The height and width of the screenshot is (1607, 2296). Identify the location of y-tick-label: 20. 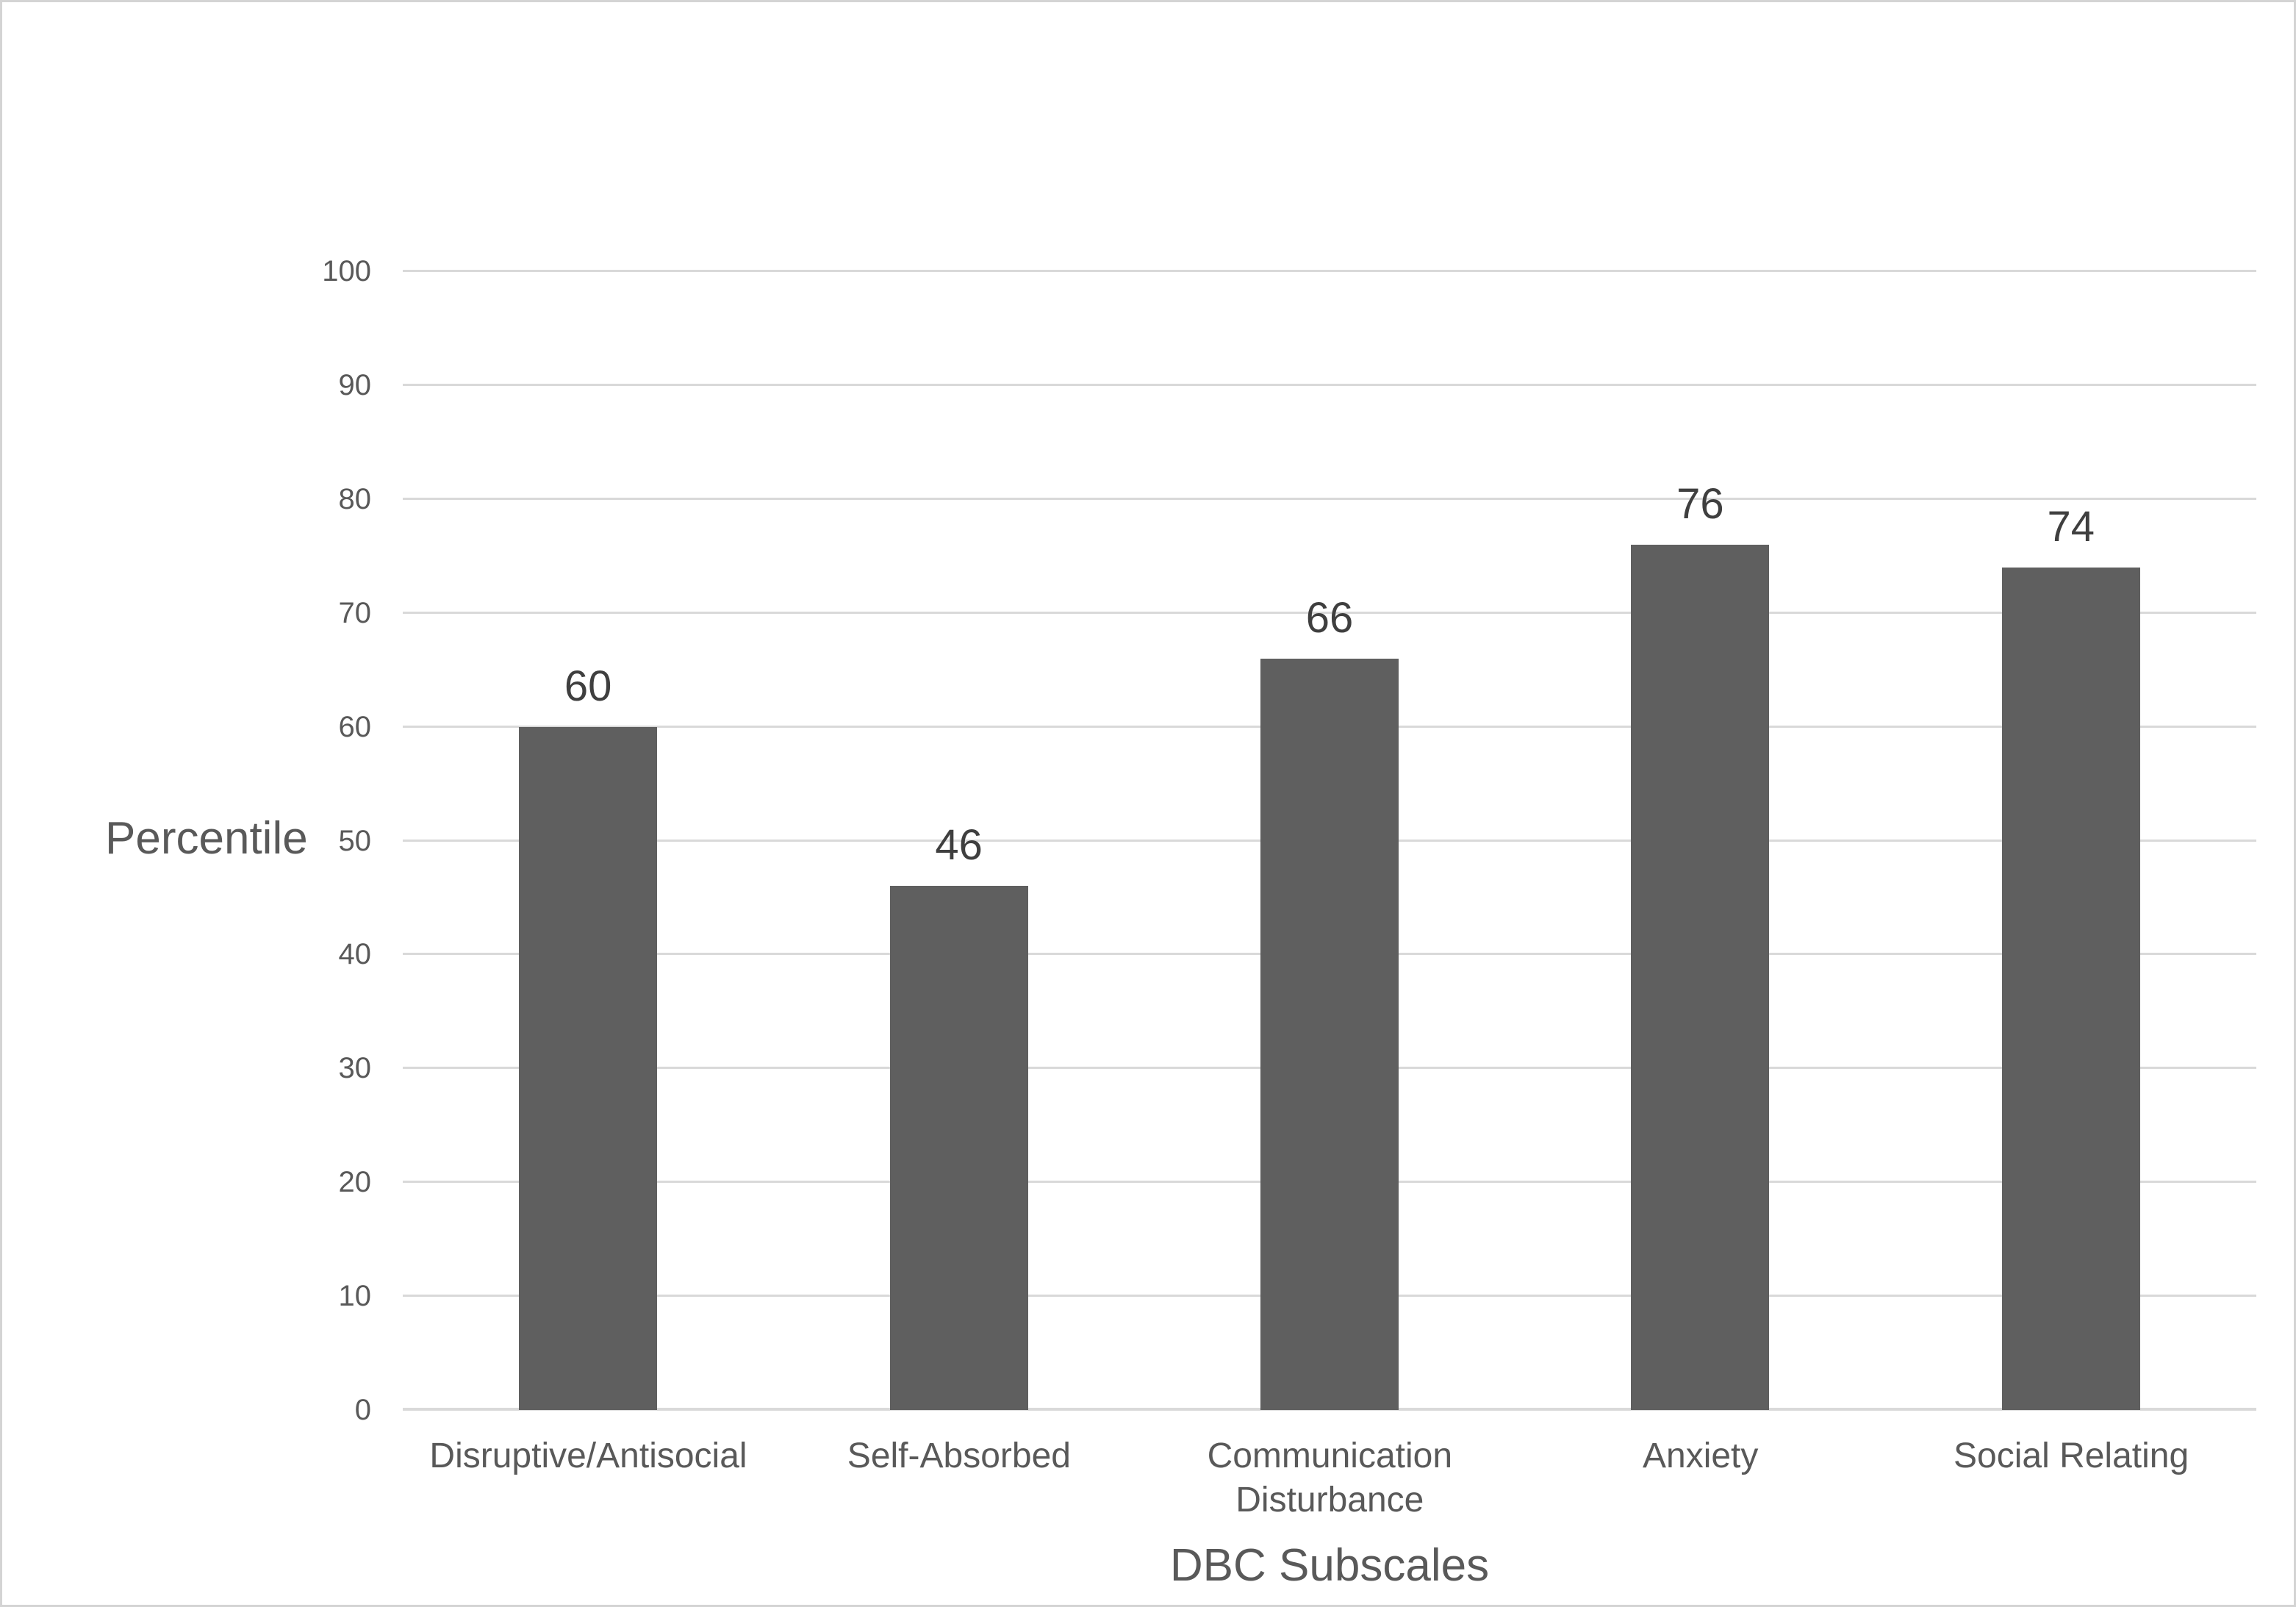
(355, 1182).